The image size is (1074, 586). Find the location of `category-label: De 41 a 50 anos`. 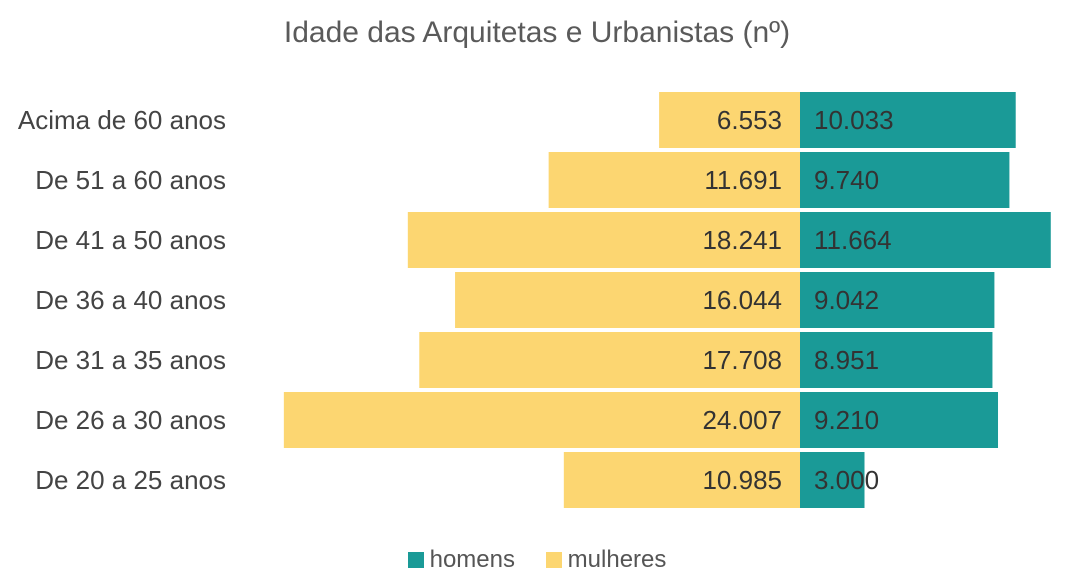

category-label: De 41 a 50 anos is located at coordinates (130, 240).